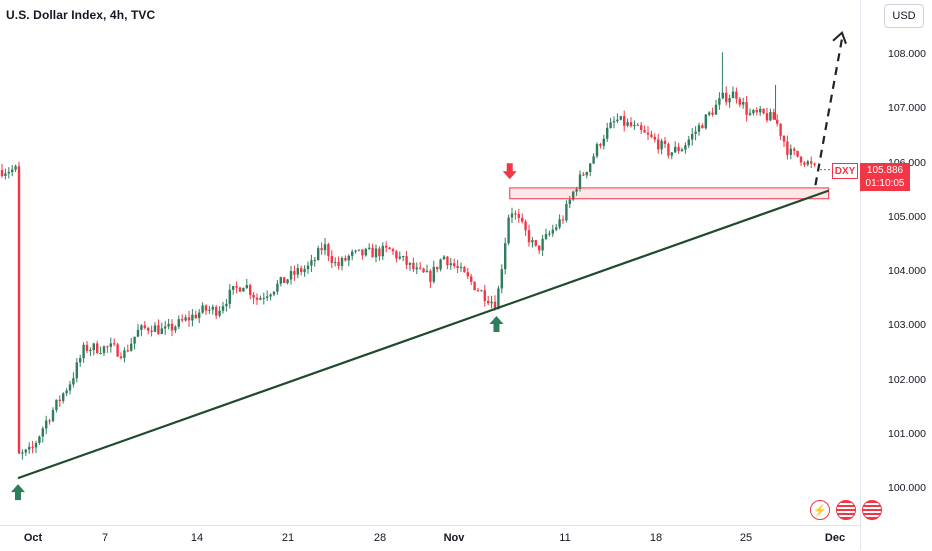  I want to click on bar-countdown: 01:10:05, so click(885, 183).